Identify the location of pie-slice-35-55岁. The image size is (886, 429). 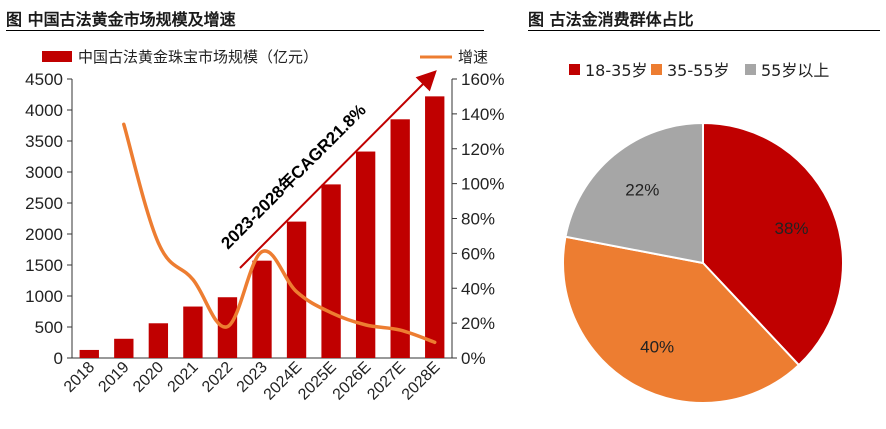
(681, 319).